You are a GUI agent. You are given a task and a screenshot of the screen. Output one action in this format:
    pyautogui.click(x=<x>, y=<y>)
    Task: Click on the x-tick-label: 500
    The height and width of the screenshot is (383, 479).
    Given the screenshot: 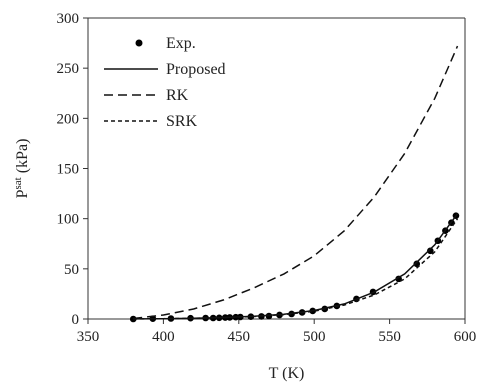 What is the action you would take?
    pyautogui.click(x=314, y=337)
    